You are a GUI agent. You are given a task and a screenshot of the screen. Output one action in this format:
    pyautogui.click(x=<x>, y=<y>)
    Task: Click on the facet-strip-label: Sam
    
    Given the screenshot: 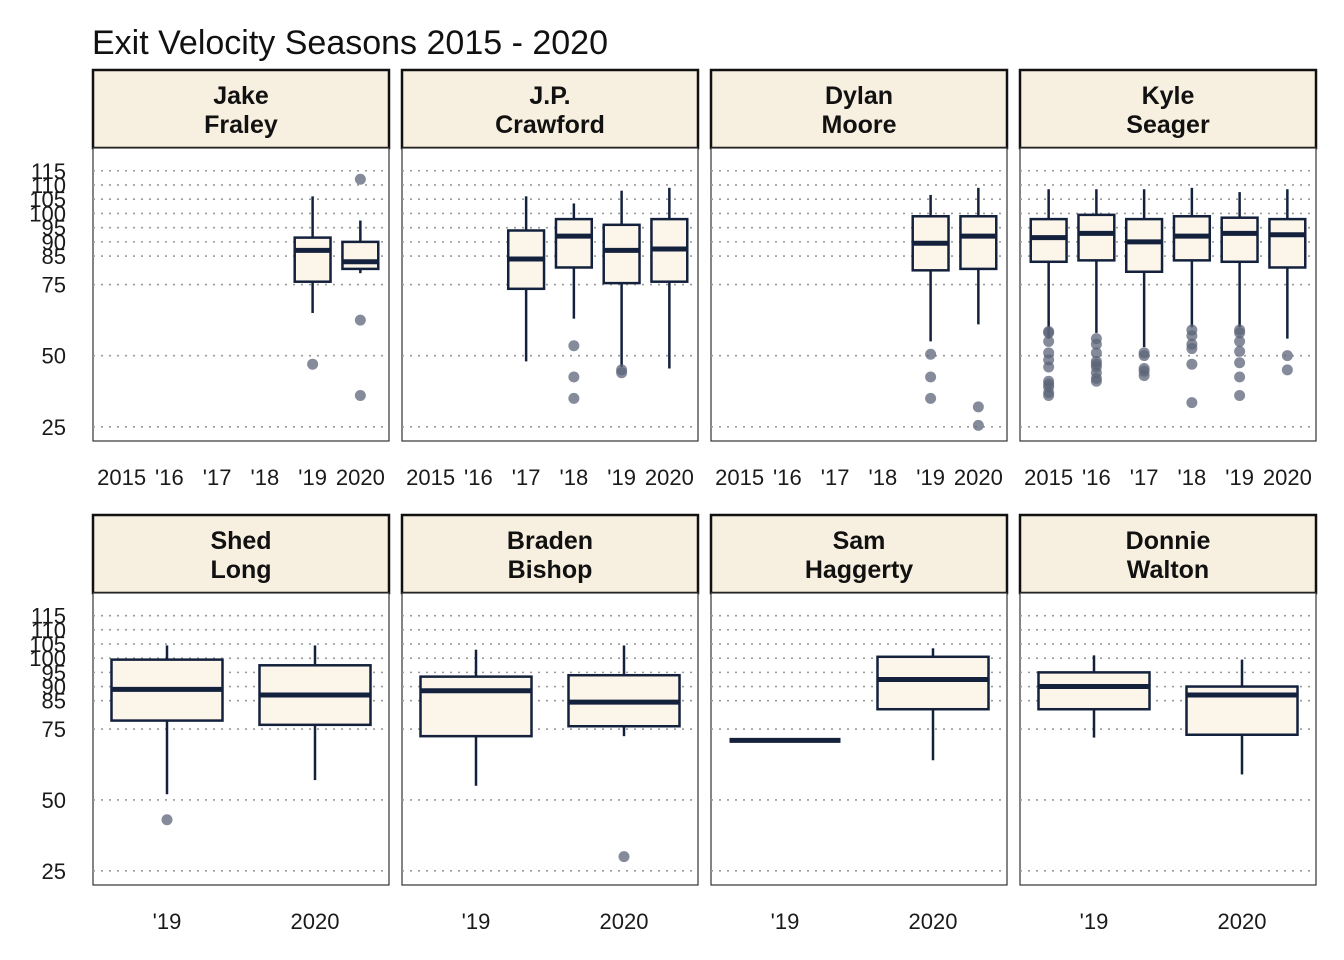 What is the action you would take?
    pyautogui.click(x=859, y=541)
    